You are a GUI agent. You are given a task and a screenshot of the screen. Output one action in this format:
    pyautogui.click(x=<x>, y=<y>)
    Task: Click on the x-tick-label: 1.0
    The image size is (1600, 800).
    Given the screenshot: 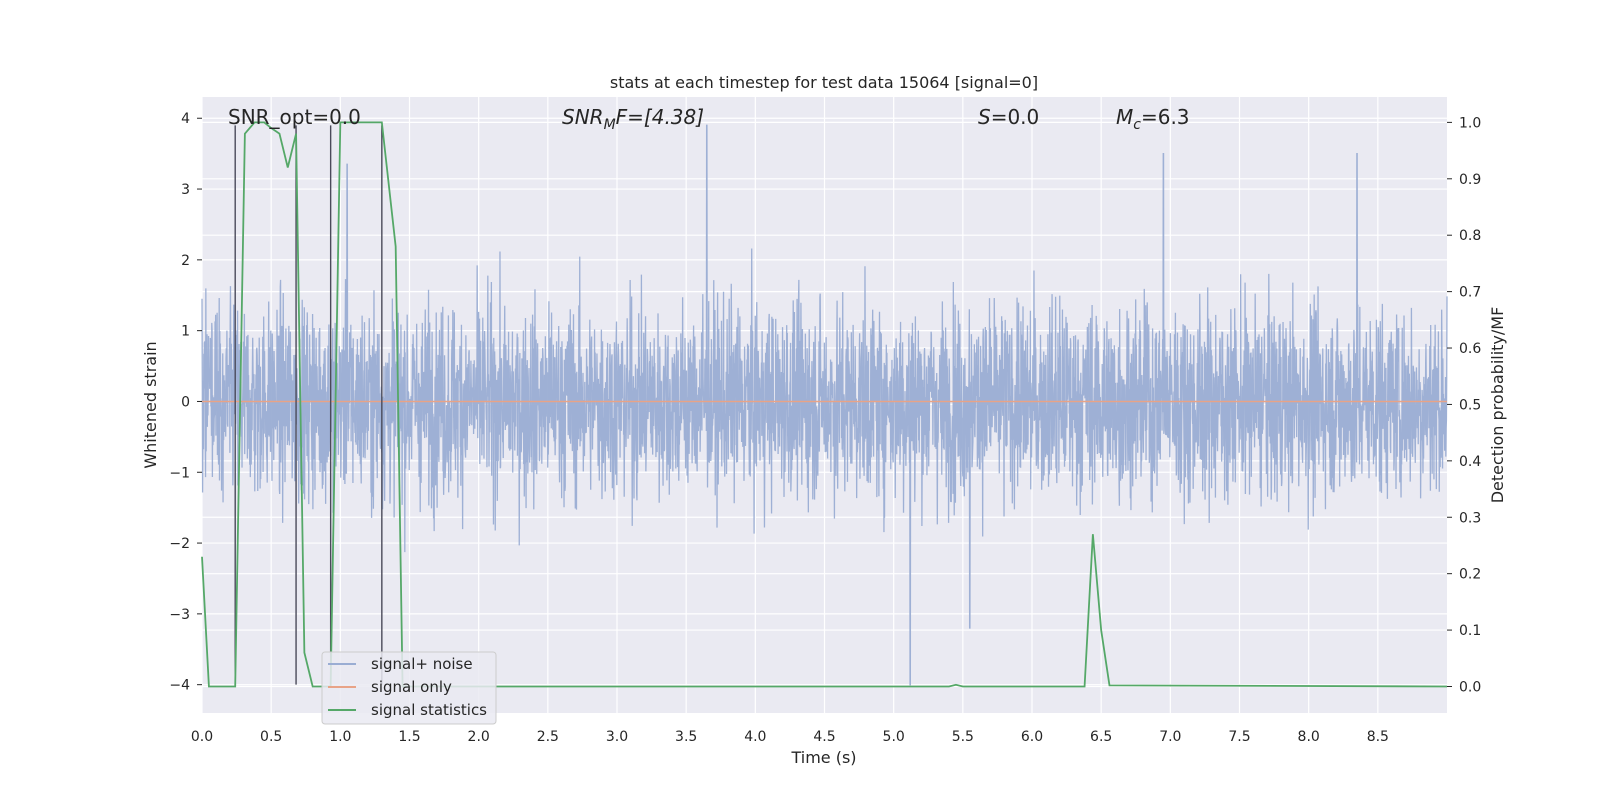 What is the action you would take?
    pyautogui.click(x=340, y=737)
    